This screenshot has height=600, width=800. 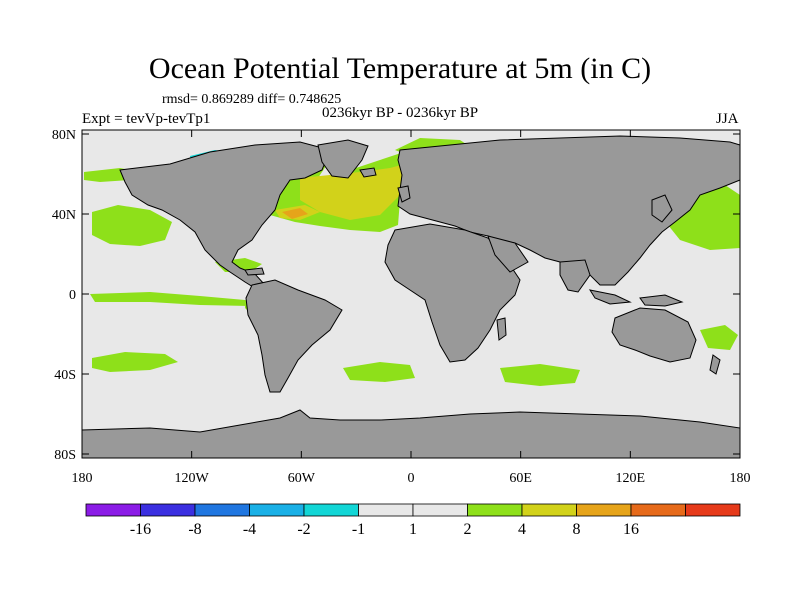 I want to click on land-india, so click(x=575, y=276).